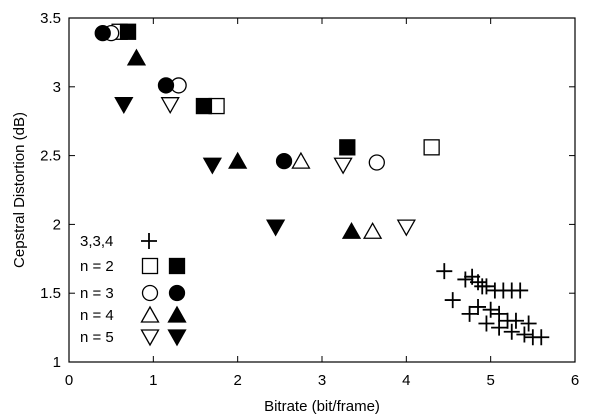  I want to click on y-axis-label: Cepstral Distortion (dB), so click(19, 190).